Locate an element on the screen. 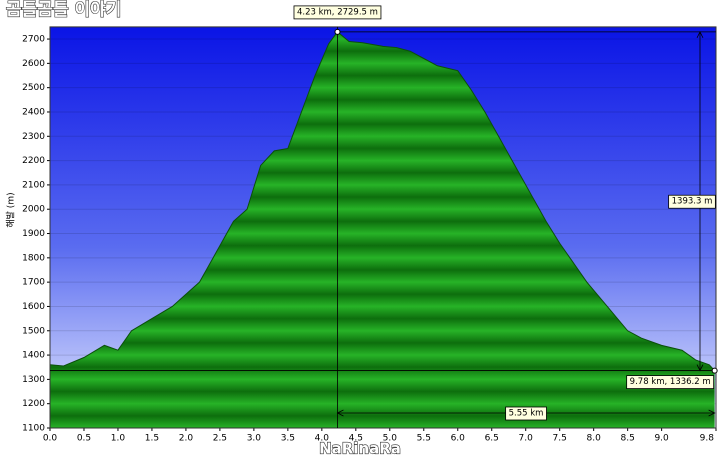 This screenshot has height=464, width=720. watermark-title: 곰틀곰틀 이야기 is located at coordinates (63, 10).